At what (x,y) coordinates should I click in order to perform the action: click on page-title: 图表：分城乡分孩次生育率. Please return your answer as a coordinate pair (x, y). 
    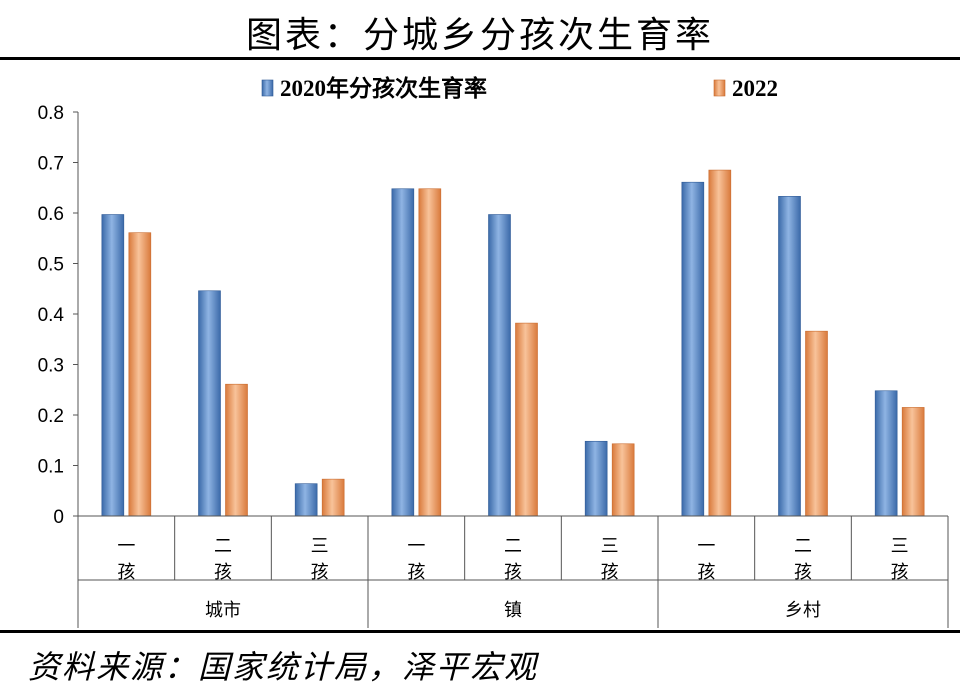
    Looking at the image, I should click on (479, 35).